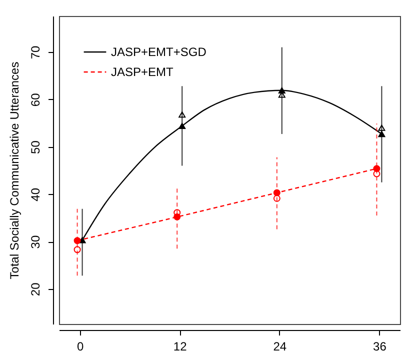  Describe the element at coordinates (35, 53) in the screenshot. I see `y-tick-label: 70` at that location.